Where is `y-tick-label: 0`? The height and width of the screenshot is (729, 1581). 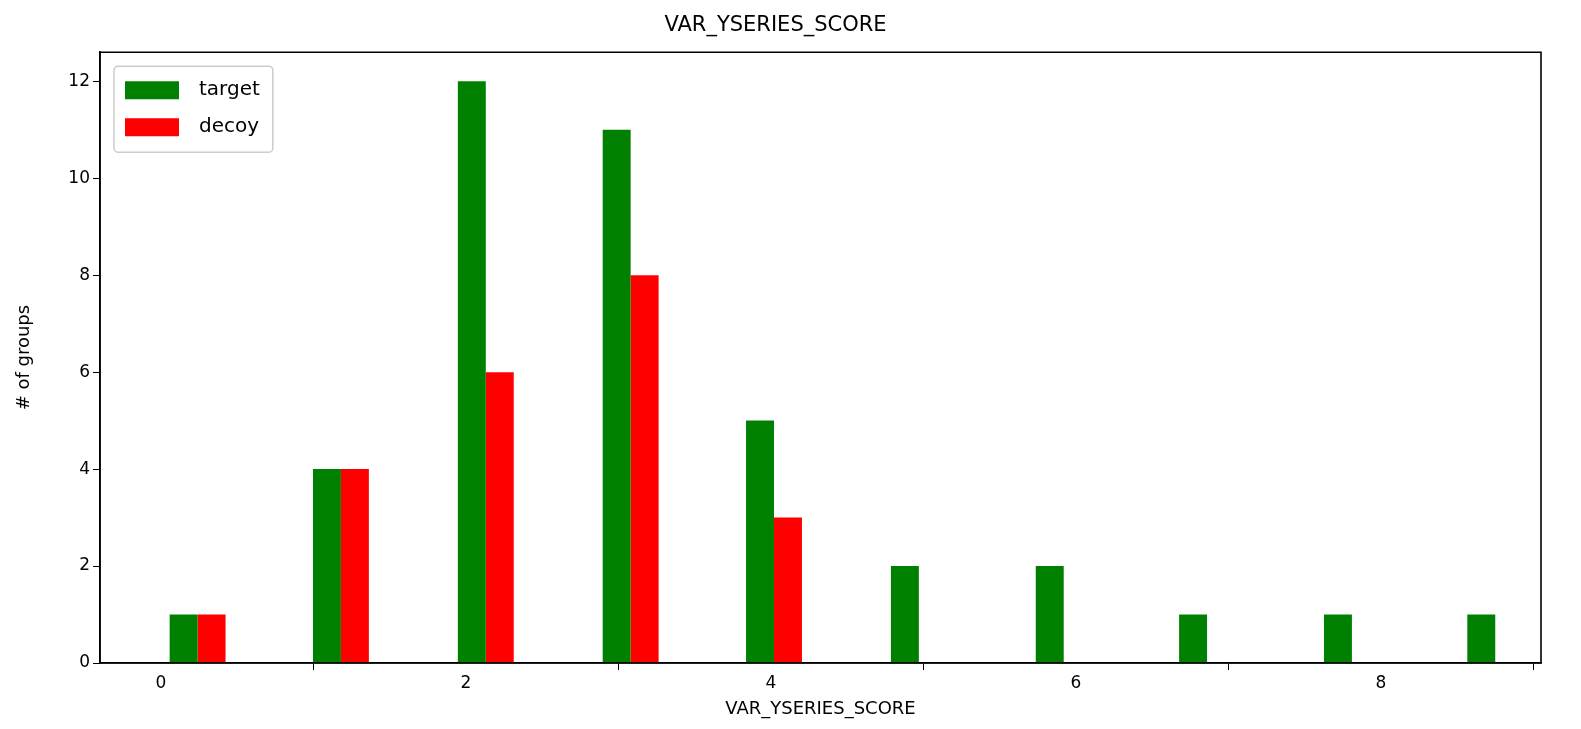
y-tick-label: 0 is located at coordinates (84, 661).